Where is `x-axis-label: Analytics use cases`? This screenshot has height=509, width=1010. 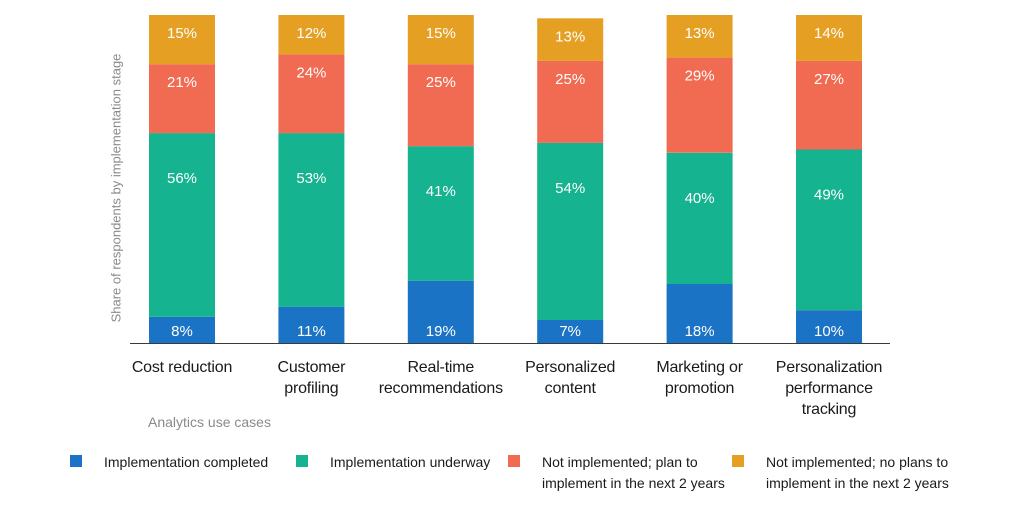
x-axis-label: Analytics use cases is located at coordinates (209, 422).